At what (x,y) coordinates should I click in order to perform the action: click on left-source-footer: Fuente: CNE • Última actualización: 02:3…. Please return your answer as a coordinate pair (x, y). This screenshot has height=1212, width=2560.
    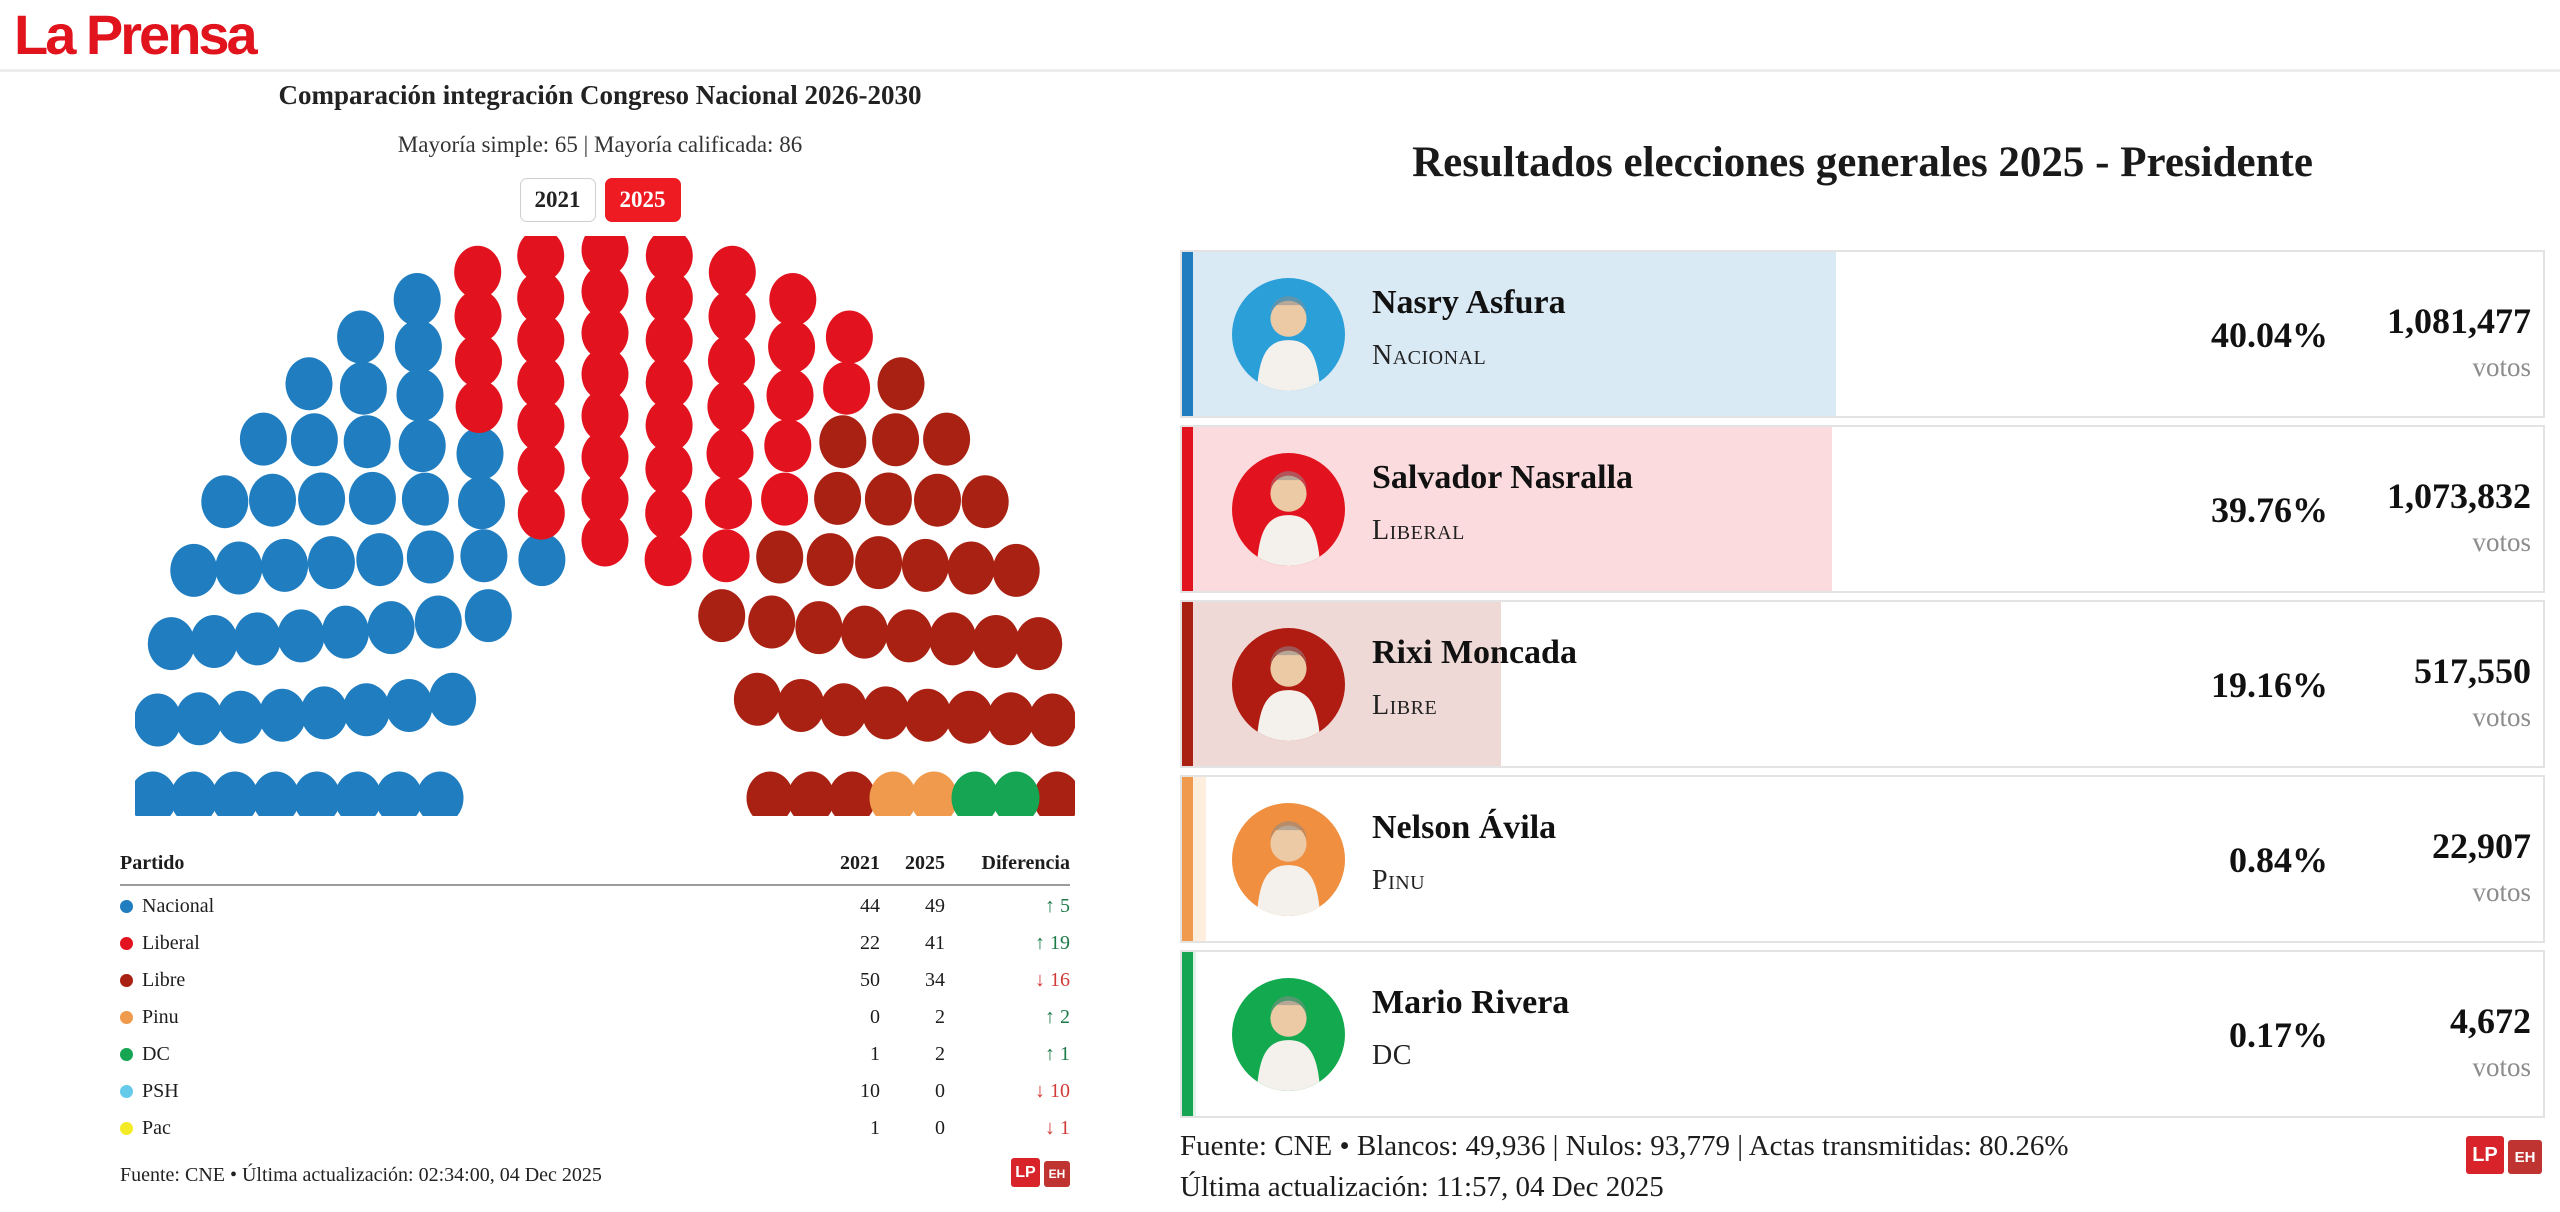
    Looking at the image, I should click on (595, 1172).